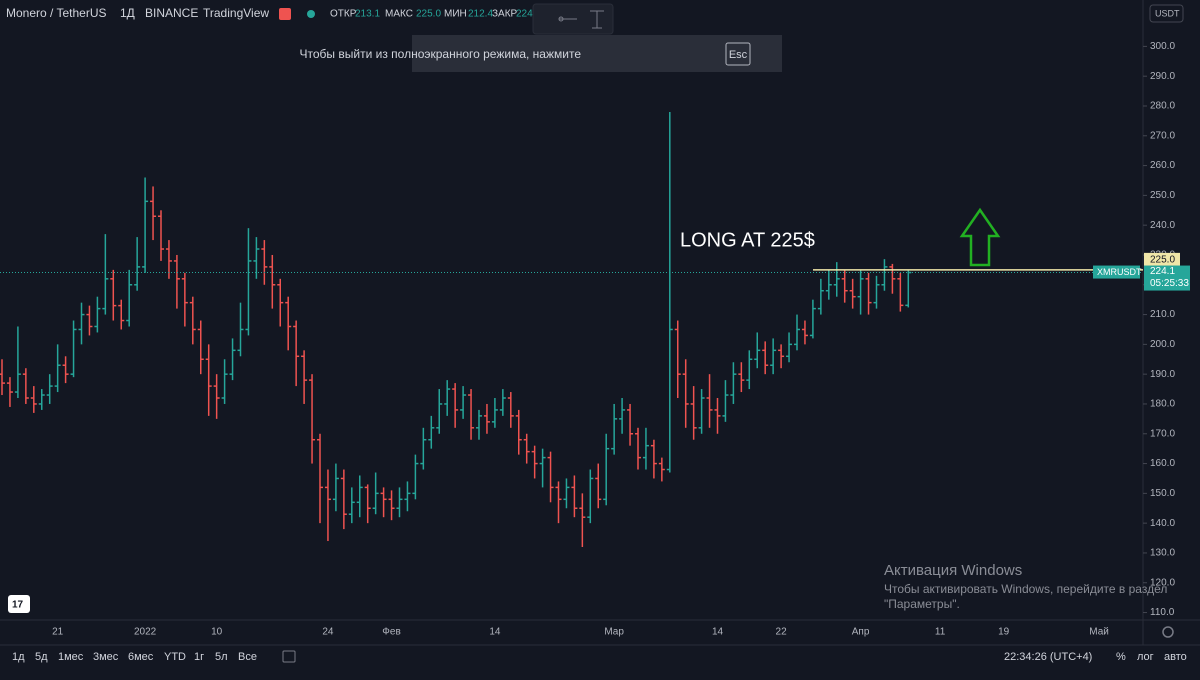 The width and height of the screenshot is (1200, 680). Describe the element at coordinates (581, 19) in the screenshot. I see `toolbar-icons` at that location.